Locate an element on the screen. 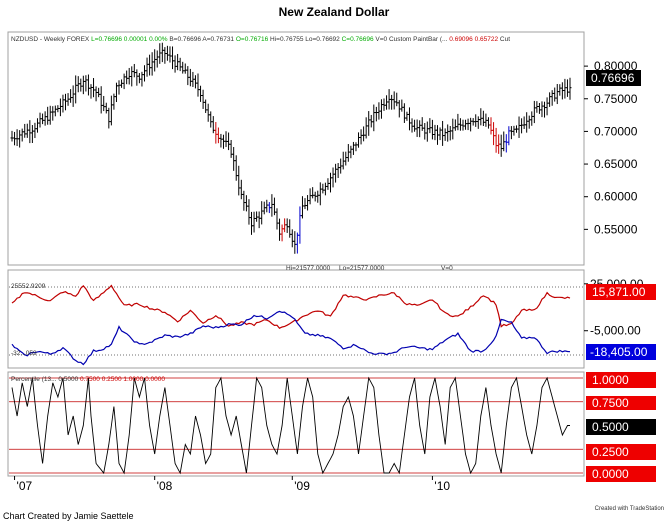 The height and width of the screenshot is (525, 668). cot-y-tick-label: -5,000.00 is located at coordinates (615, 331).